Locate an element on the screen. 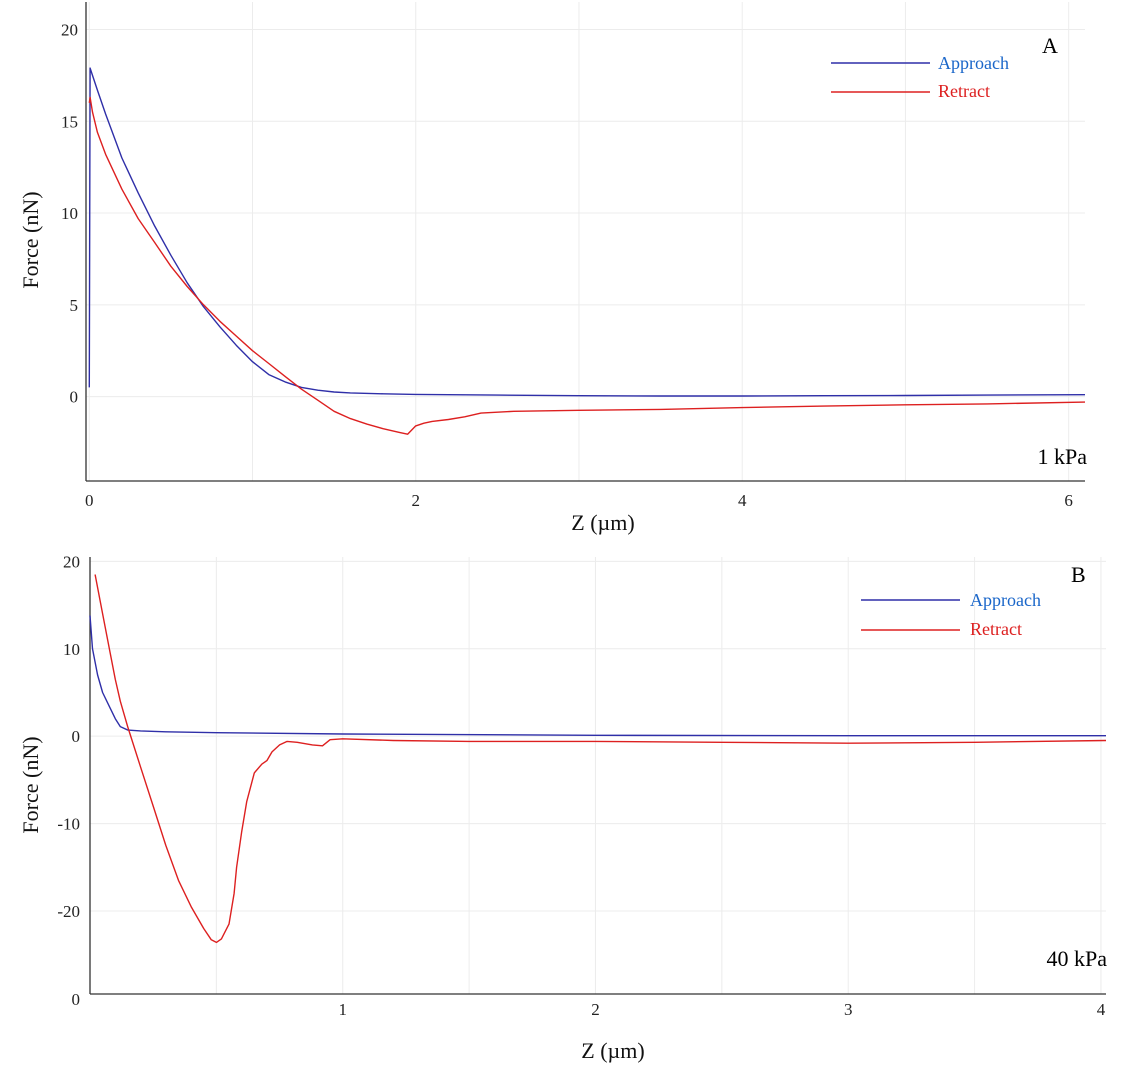 Image resolution: width=1125 pixels, height=1081 pixels. panel-b-x-tick-label: 4 is located at coordinates (1101, 1009).